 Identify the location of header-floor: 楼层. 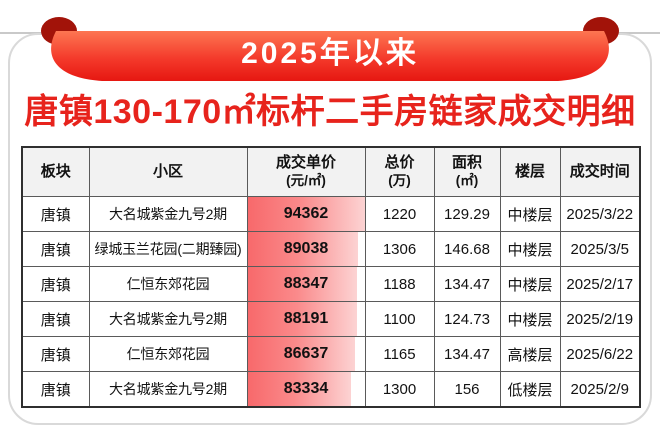
(530, 171).